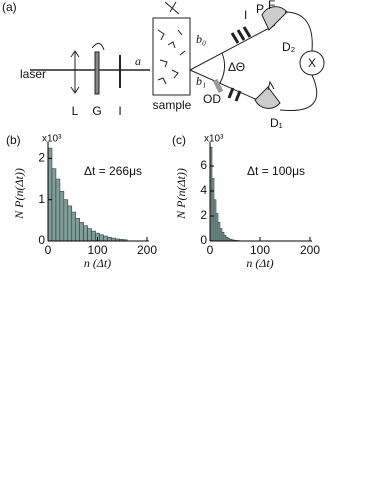  What do you see at coordinates (97, 73) in the screenshot?
I see `glass-plate` at bounding box center [97, 73].